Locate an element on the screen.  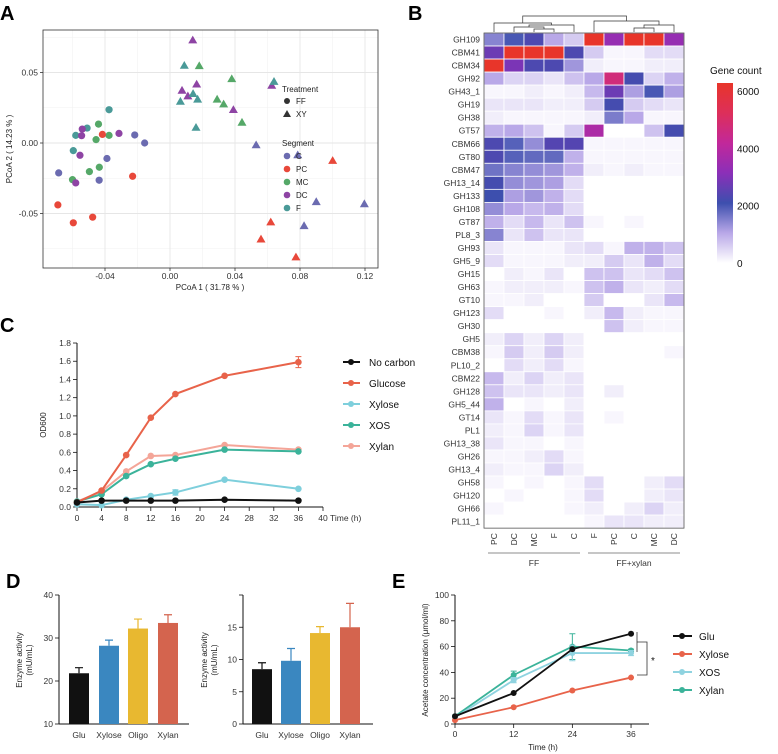
point-C-XY is located at coordinates (316, 201).